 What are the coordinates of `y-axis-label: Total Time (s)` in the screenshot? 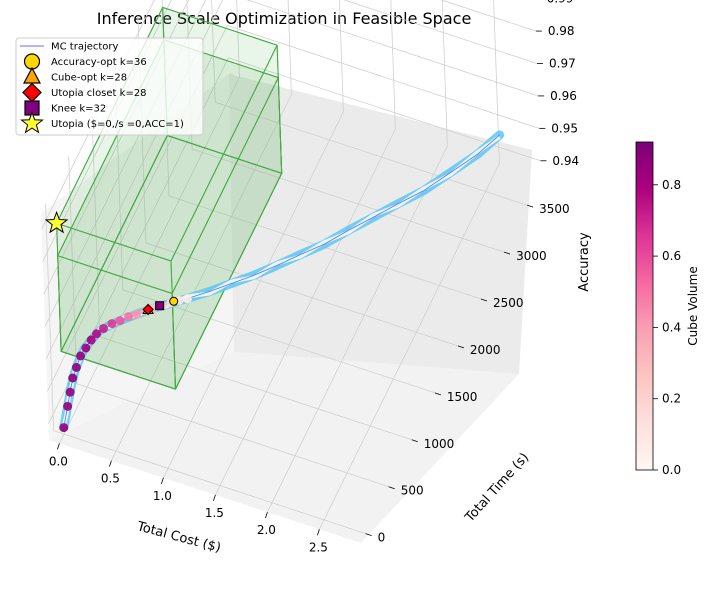 It's located at (497, 488).